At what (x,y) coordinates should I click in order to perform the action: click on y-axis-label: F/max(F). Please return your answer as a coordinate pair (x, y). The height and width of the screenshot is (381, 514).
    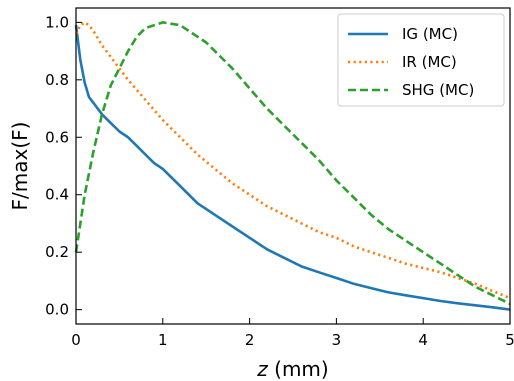
    Looking at the image, I should click on (20, 166).